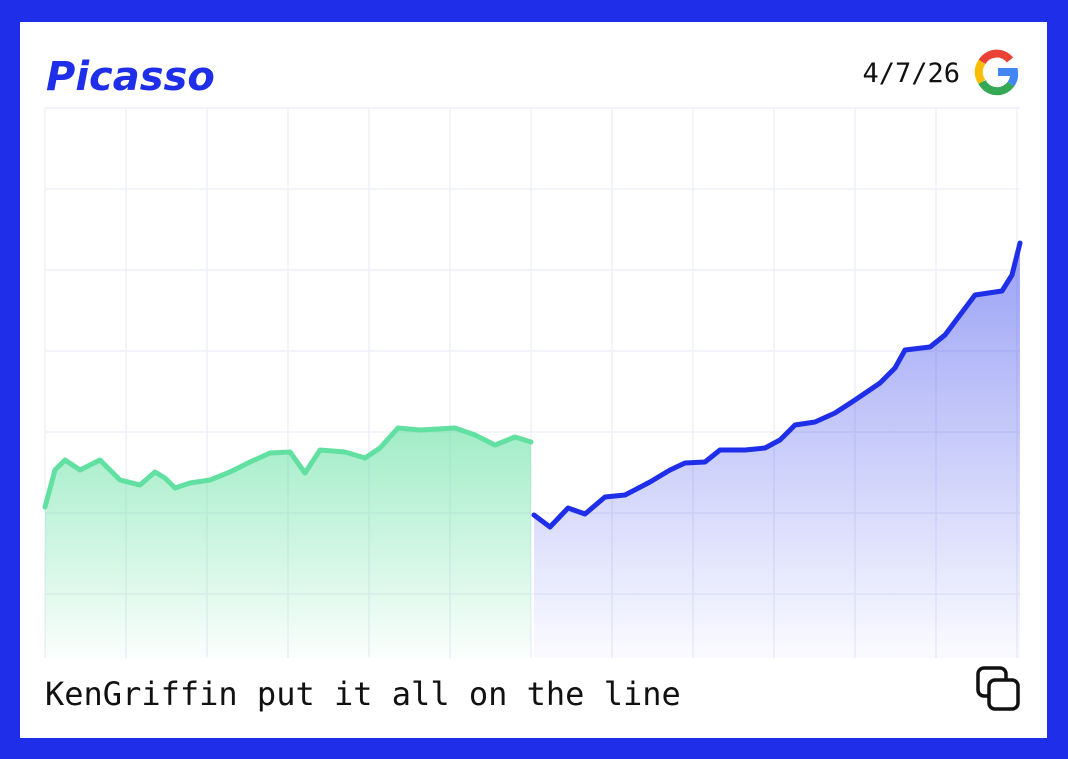 The width and height of the screenshot is (1068, 759). What do you see at coordinates (288, 467) in the screenshot?
I see `line` at bounding box center [288, 467].